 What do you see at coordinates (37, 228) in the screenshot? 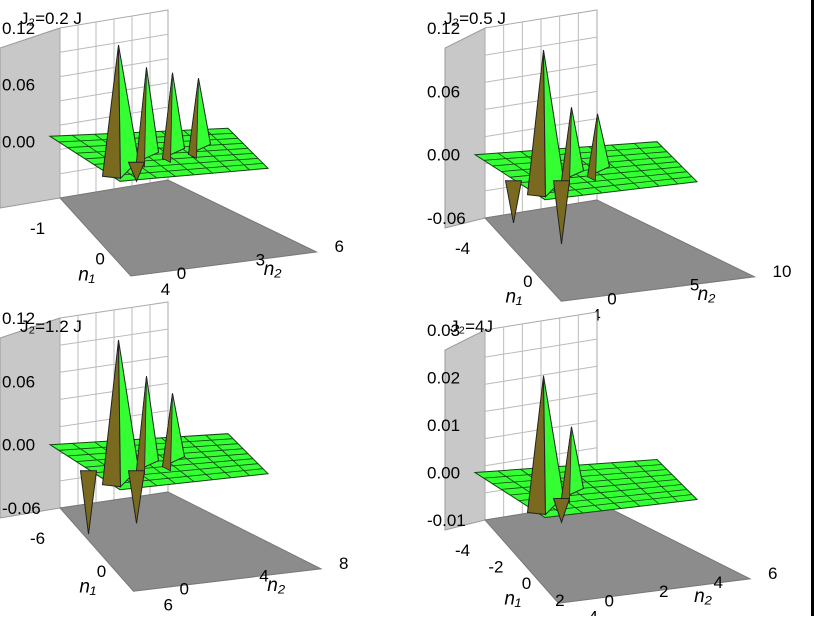
I see `n1-tick-label: -1` at bounding box center [37, 228].